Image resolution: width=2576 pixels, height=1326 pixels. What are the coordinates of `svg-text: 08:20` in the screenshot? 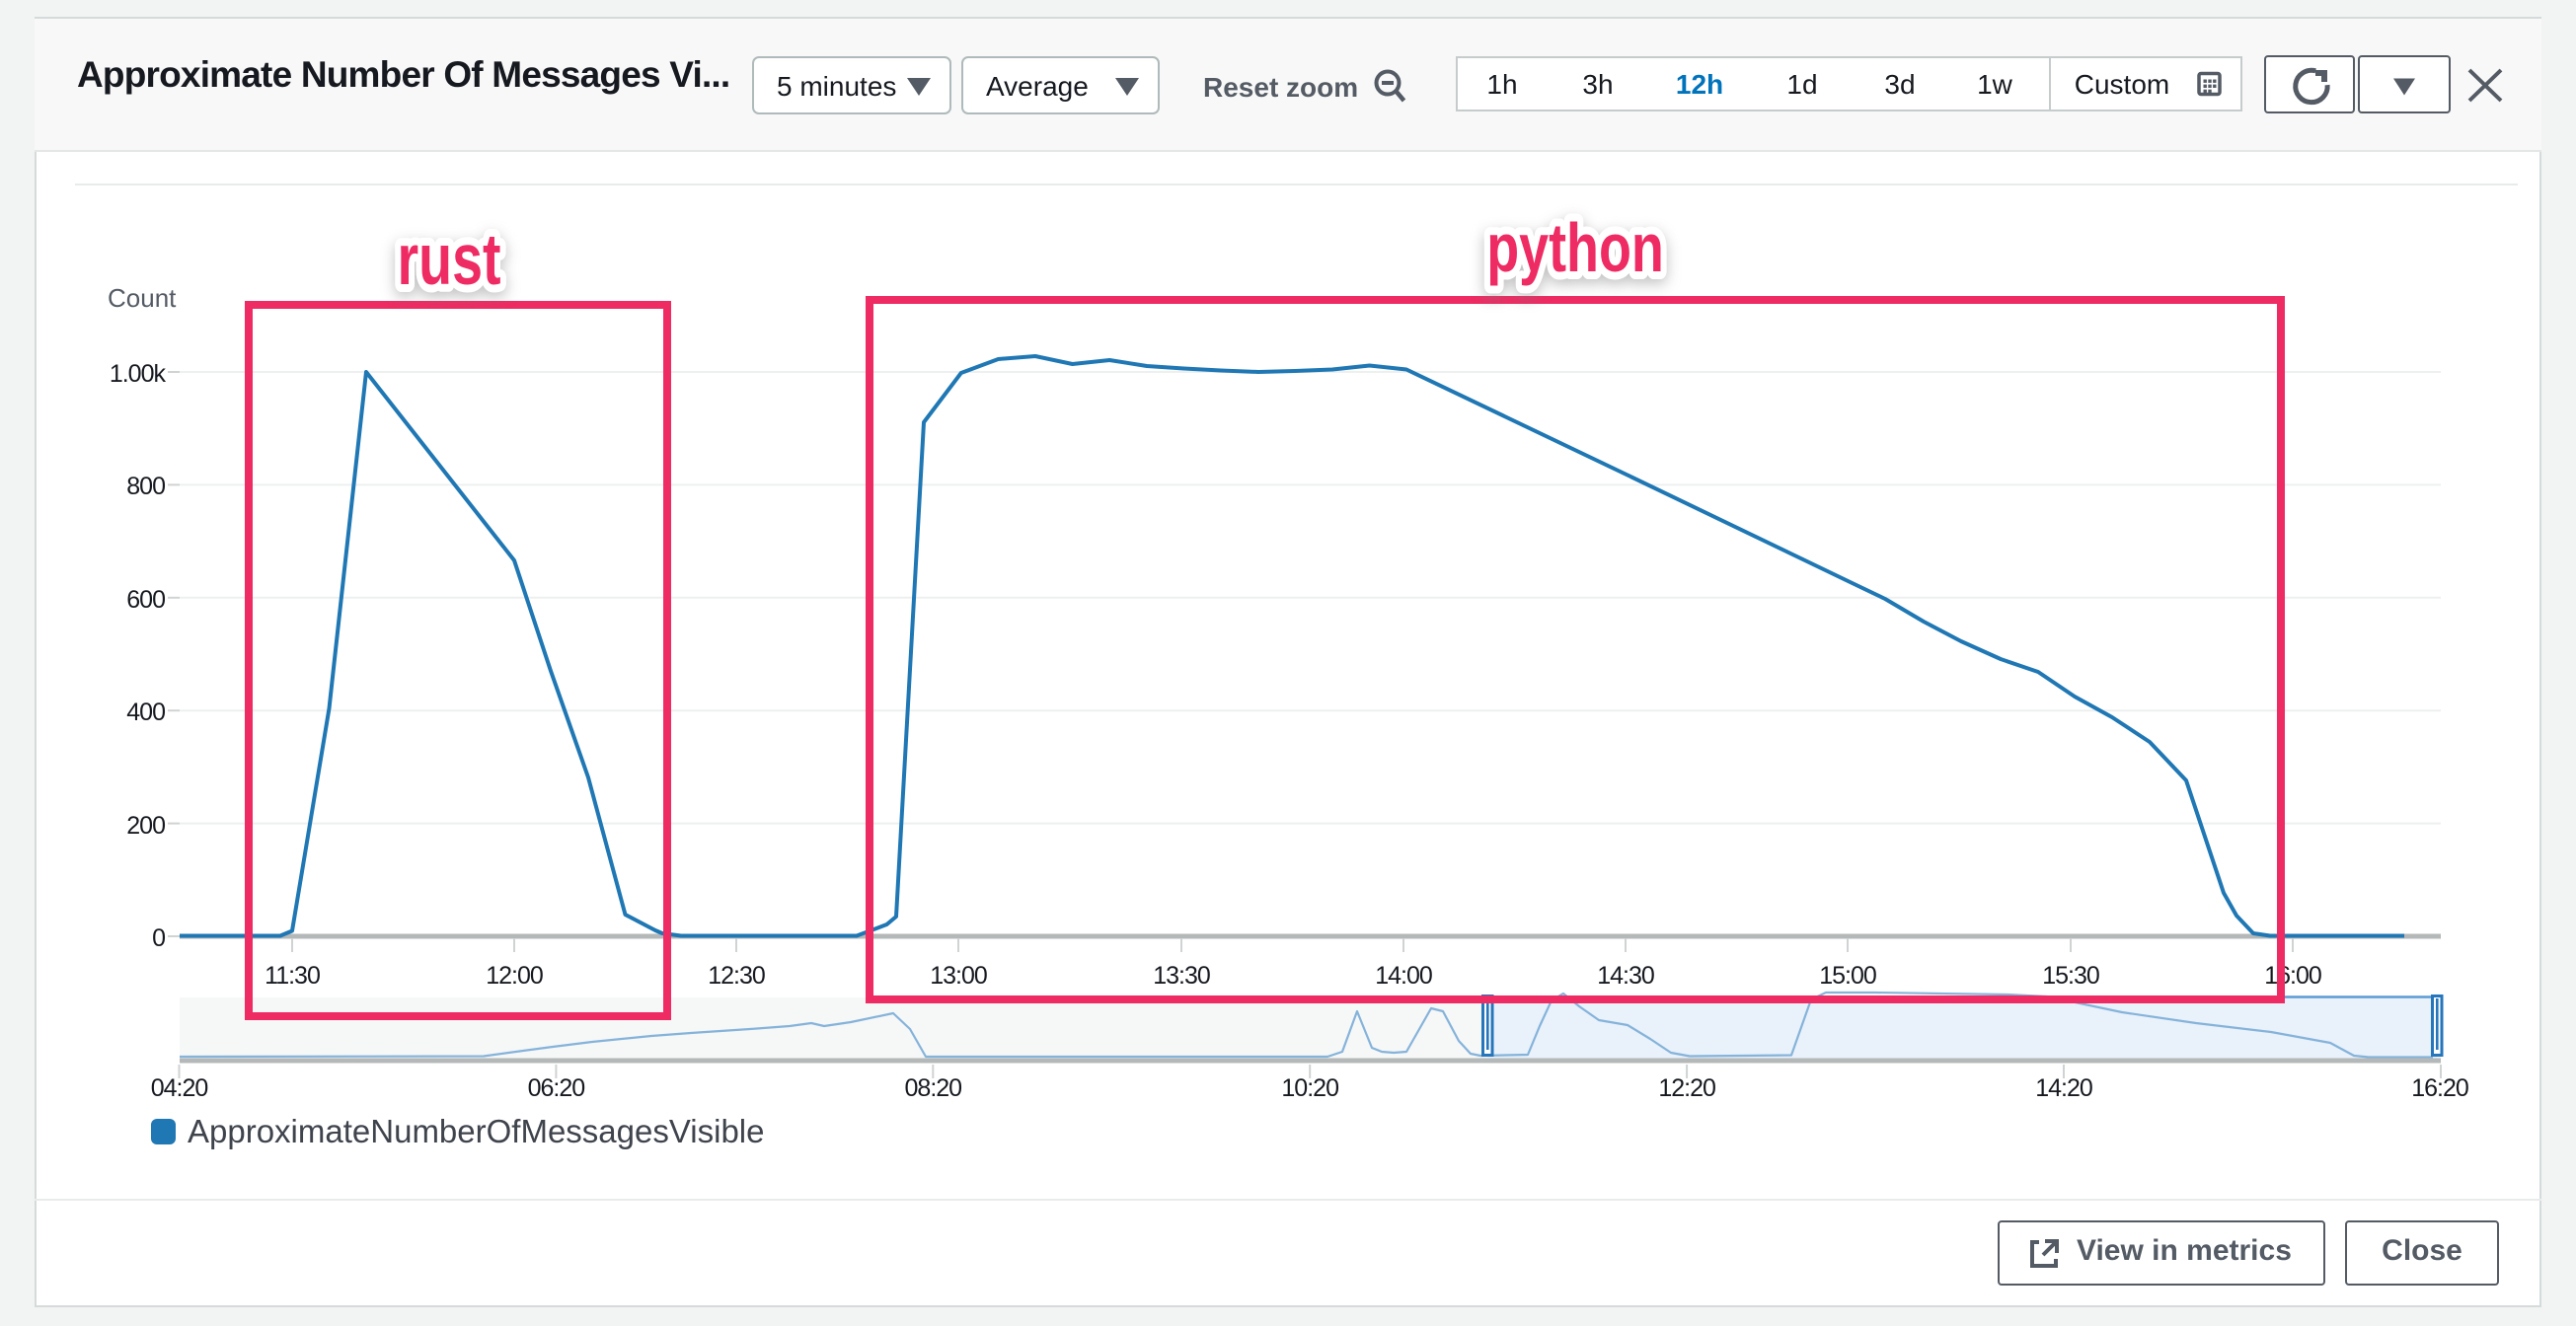 It's located at (933, 1088).